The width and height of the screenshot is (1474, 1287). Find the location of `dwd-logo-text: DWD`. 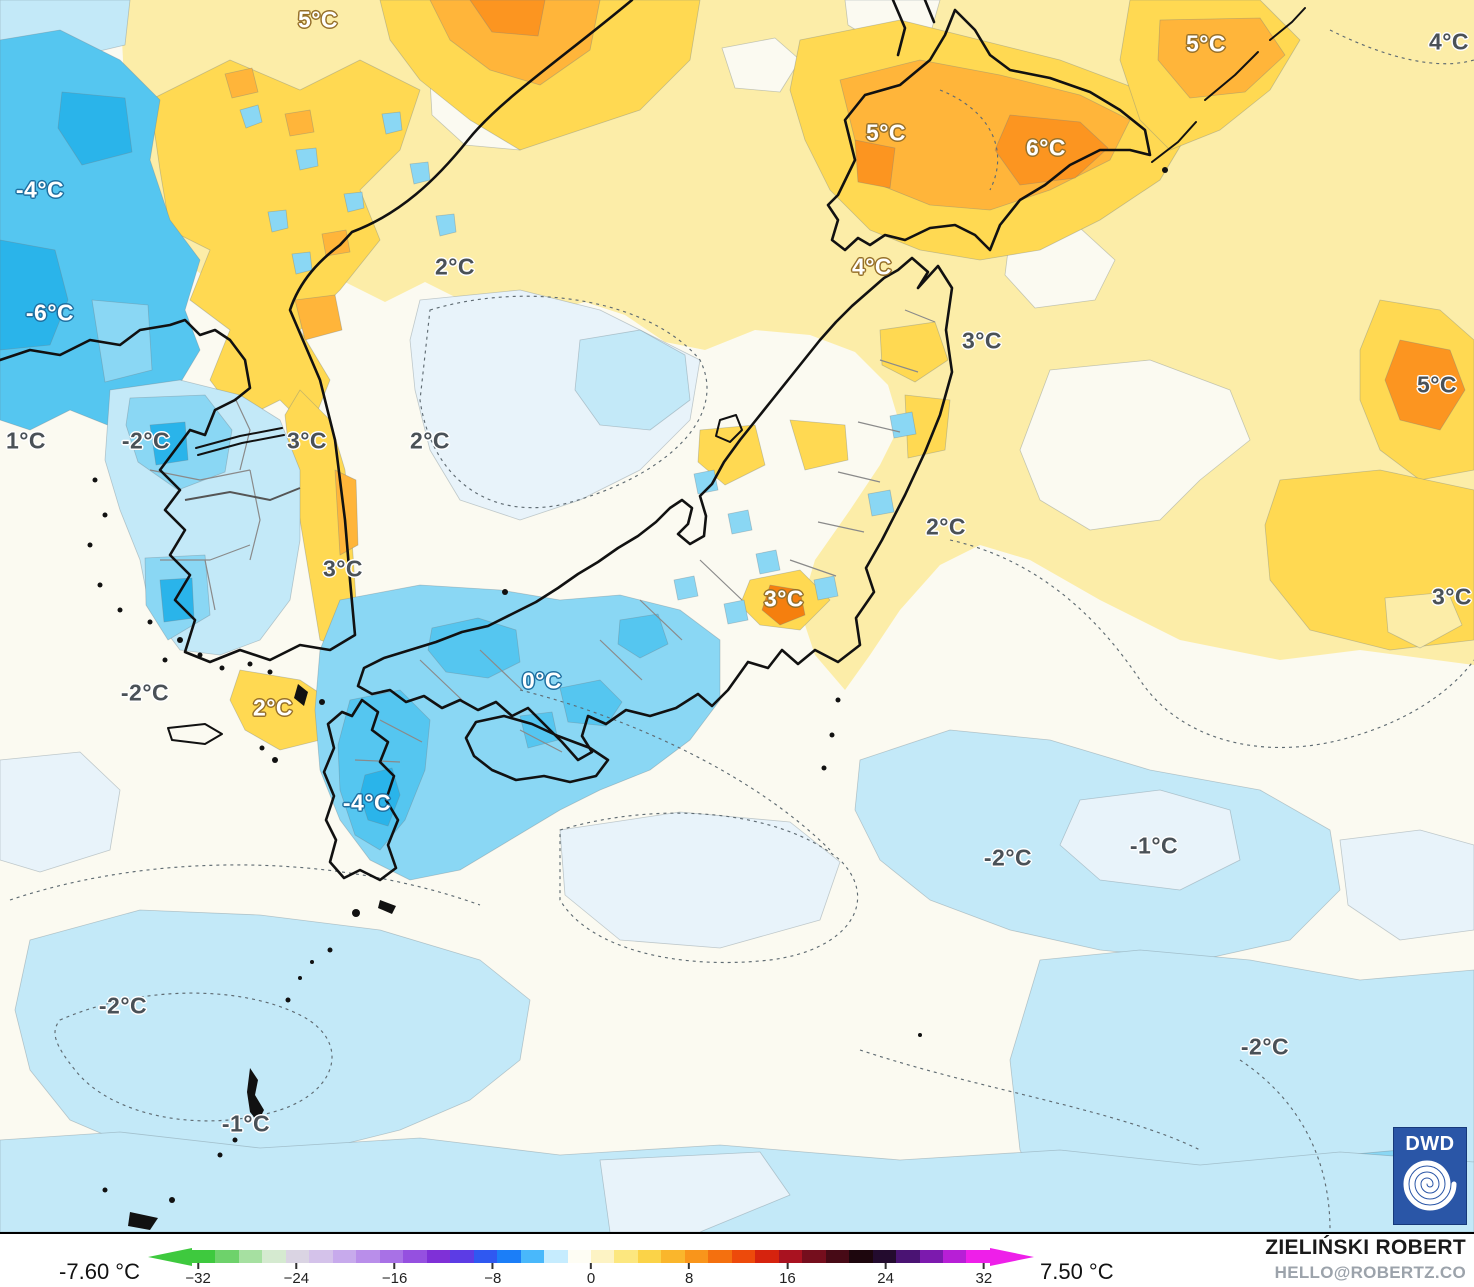

dwd-logo-text: DWD is located at coordinates (1430, 1144).